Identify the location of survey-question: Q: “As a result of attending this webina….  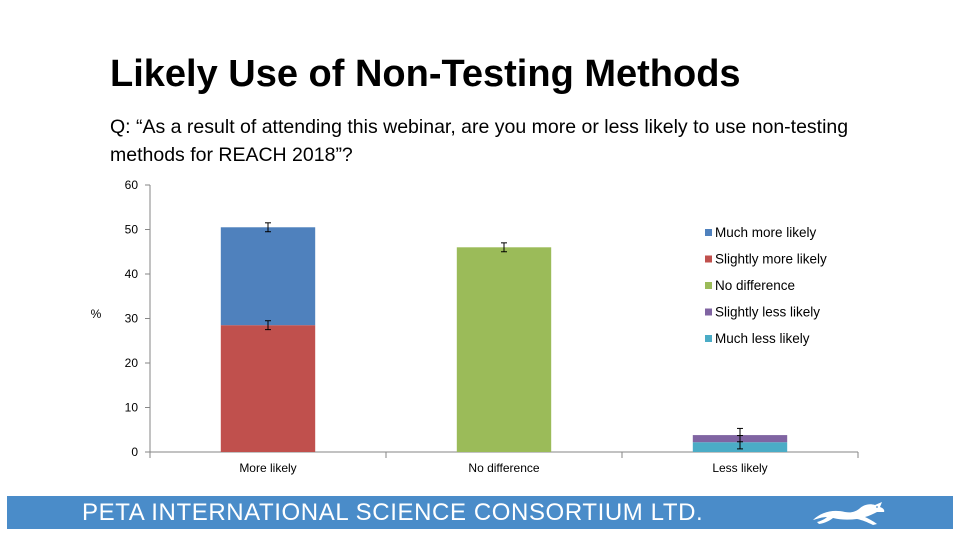
(479, 141).